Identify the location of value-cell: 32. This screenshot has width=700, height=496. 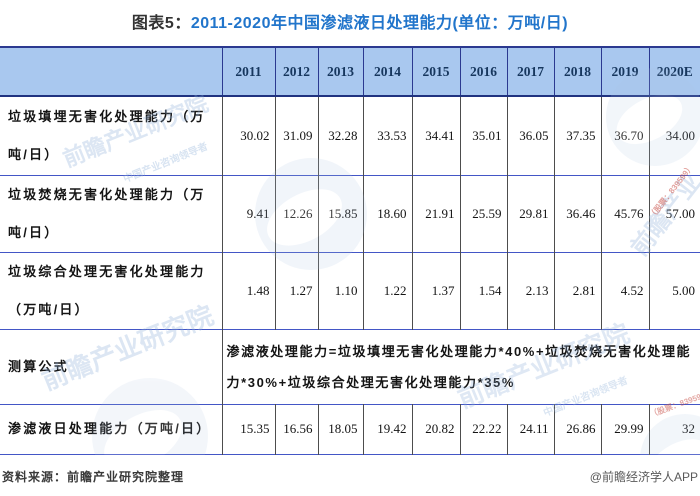
(674, 429).